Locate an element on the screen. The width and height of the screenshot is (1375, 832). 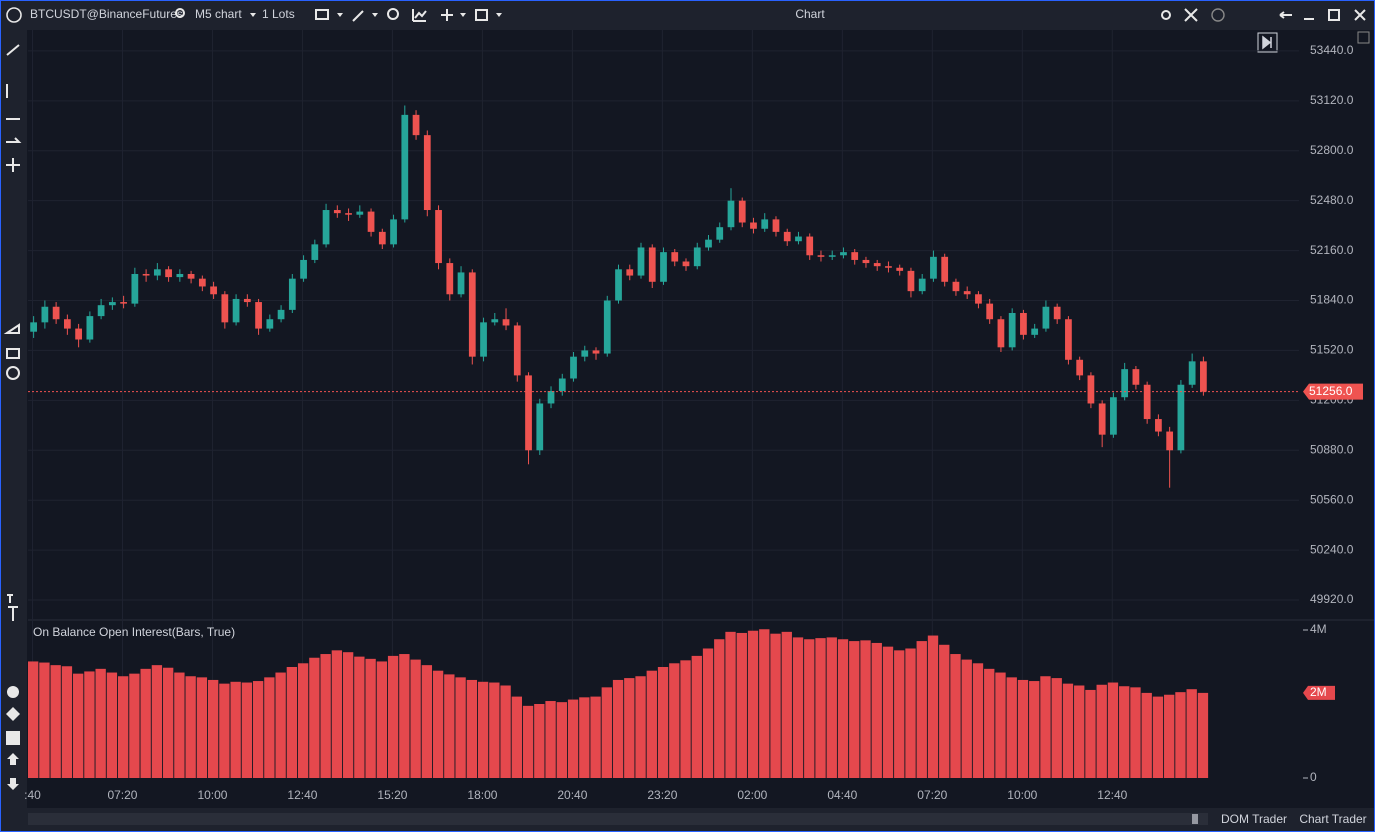
square-marker-tool is located at coordinates (13, 738).